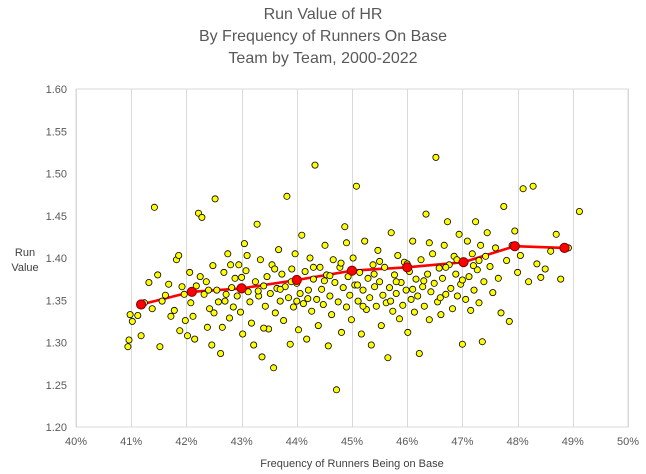 The height and width of the screenshot is (474, 646). I want to click on x-axis-ticks: 40% 41% 42% 43% 44% 45% 46% 47% 48% 49% 50%, so click(352, 442).